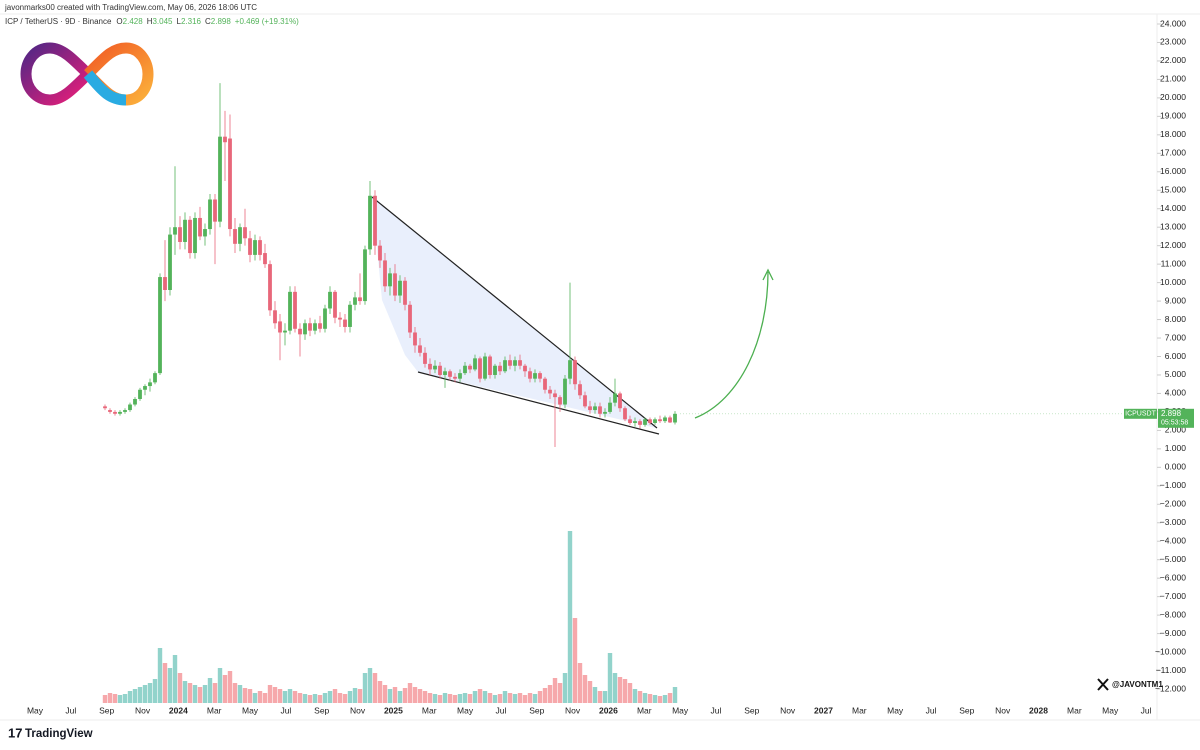 This screenshot has height=750, width=1200. Describe the element at coordinates (1171, 413) in the screenshot. I see `price-tag: 2.898` at that location.